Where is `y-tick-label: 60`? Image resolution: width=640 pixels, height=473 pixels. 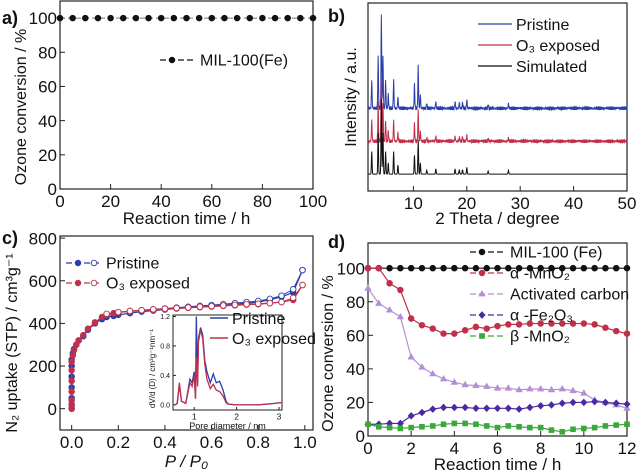
y-tick-label: 60 is located at coordinates (47, 87).